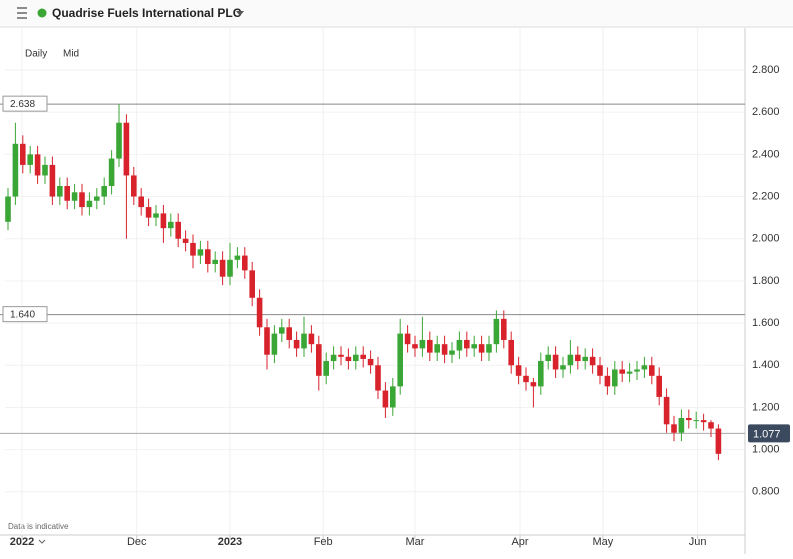 Image resolution: width=793 pixels, height=559 pixels. What do you see at coordinates (71, 54) in the screenshot?
I see `price-type: Mid` at bounding box center [71, 54].